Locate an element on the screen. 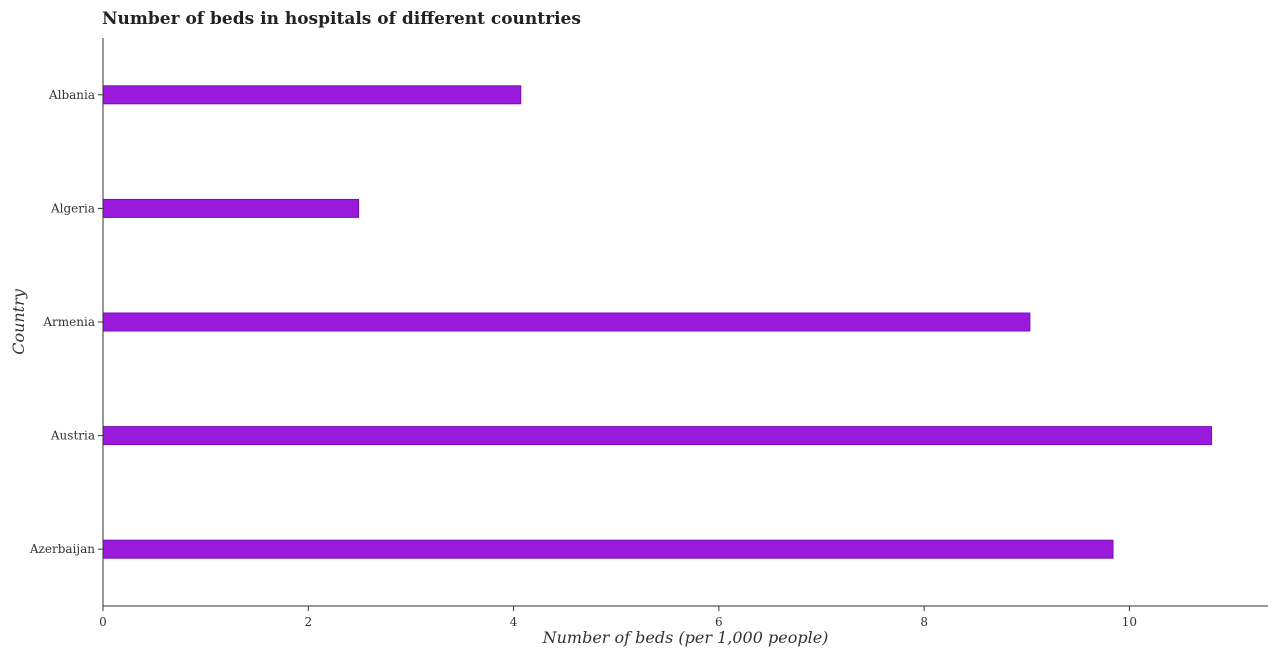 This screenshot has height=655, width=1279. x-ticks-group: 0 2 4 6 8 10 is located at coordinates (618, 617).